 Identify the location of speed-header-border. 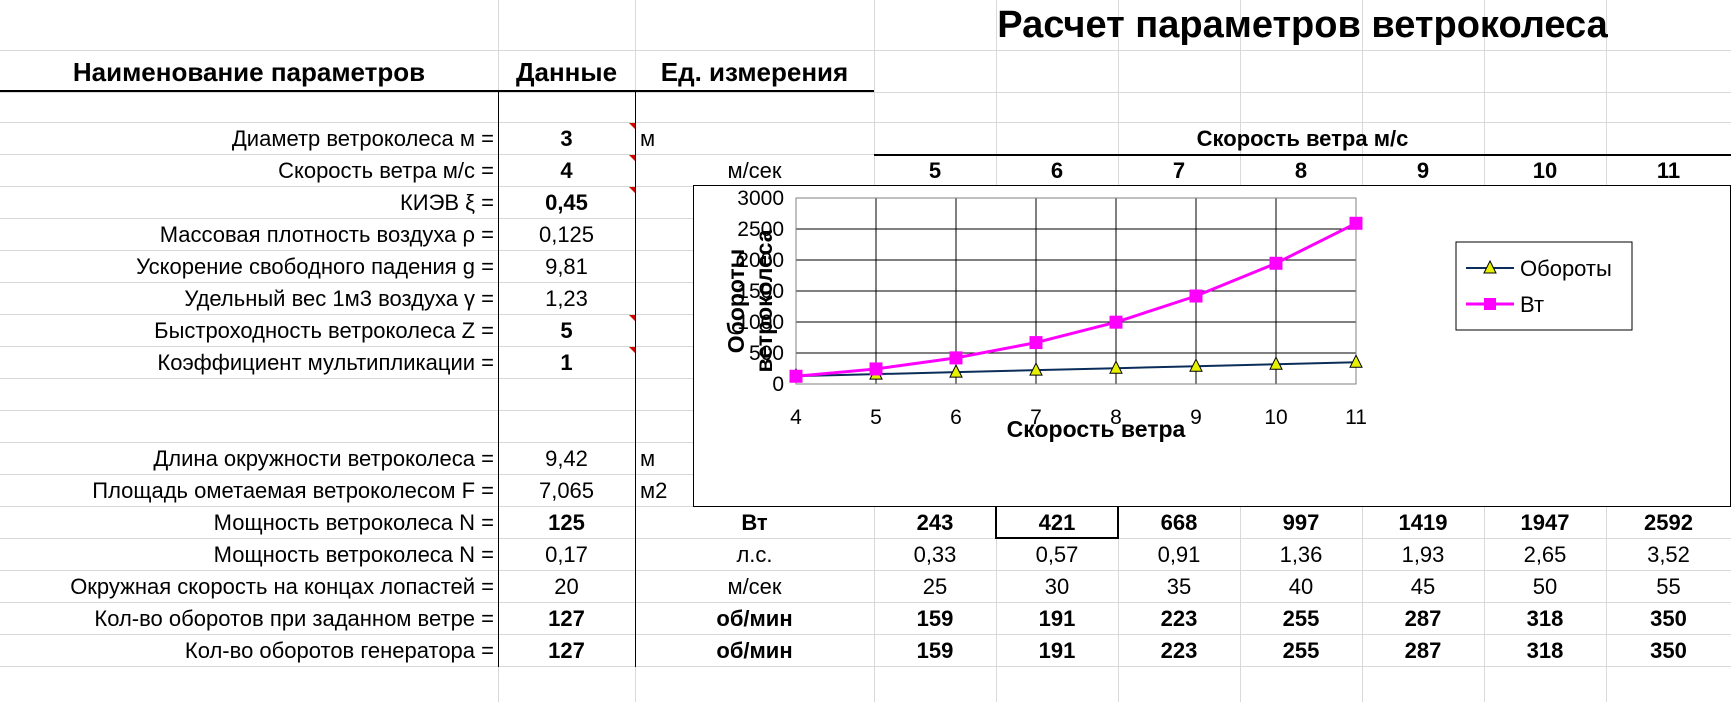
(1302, 155).